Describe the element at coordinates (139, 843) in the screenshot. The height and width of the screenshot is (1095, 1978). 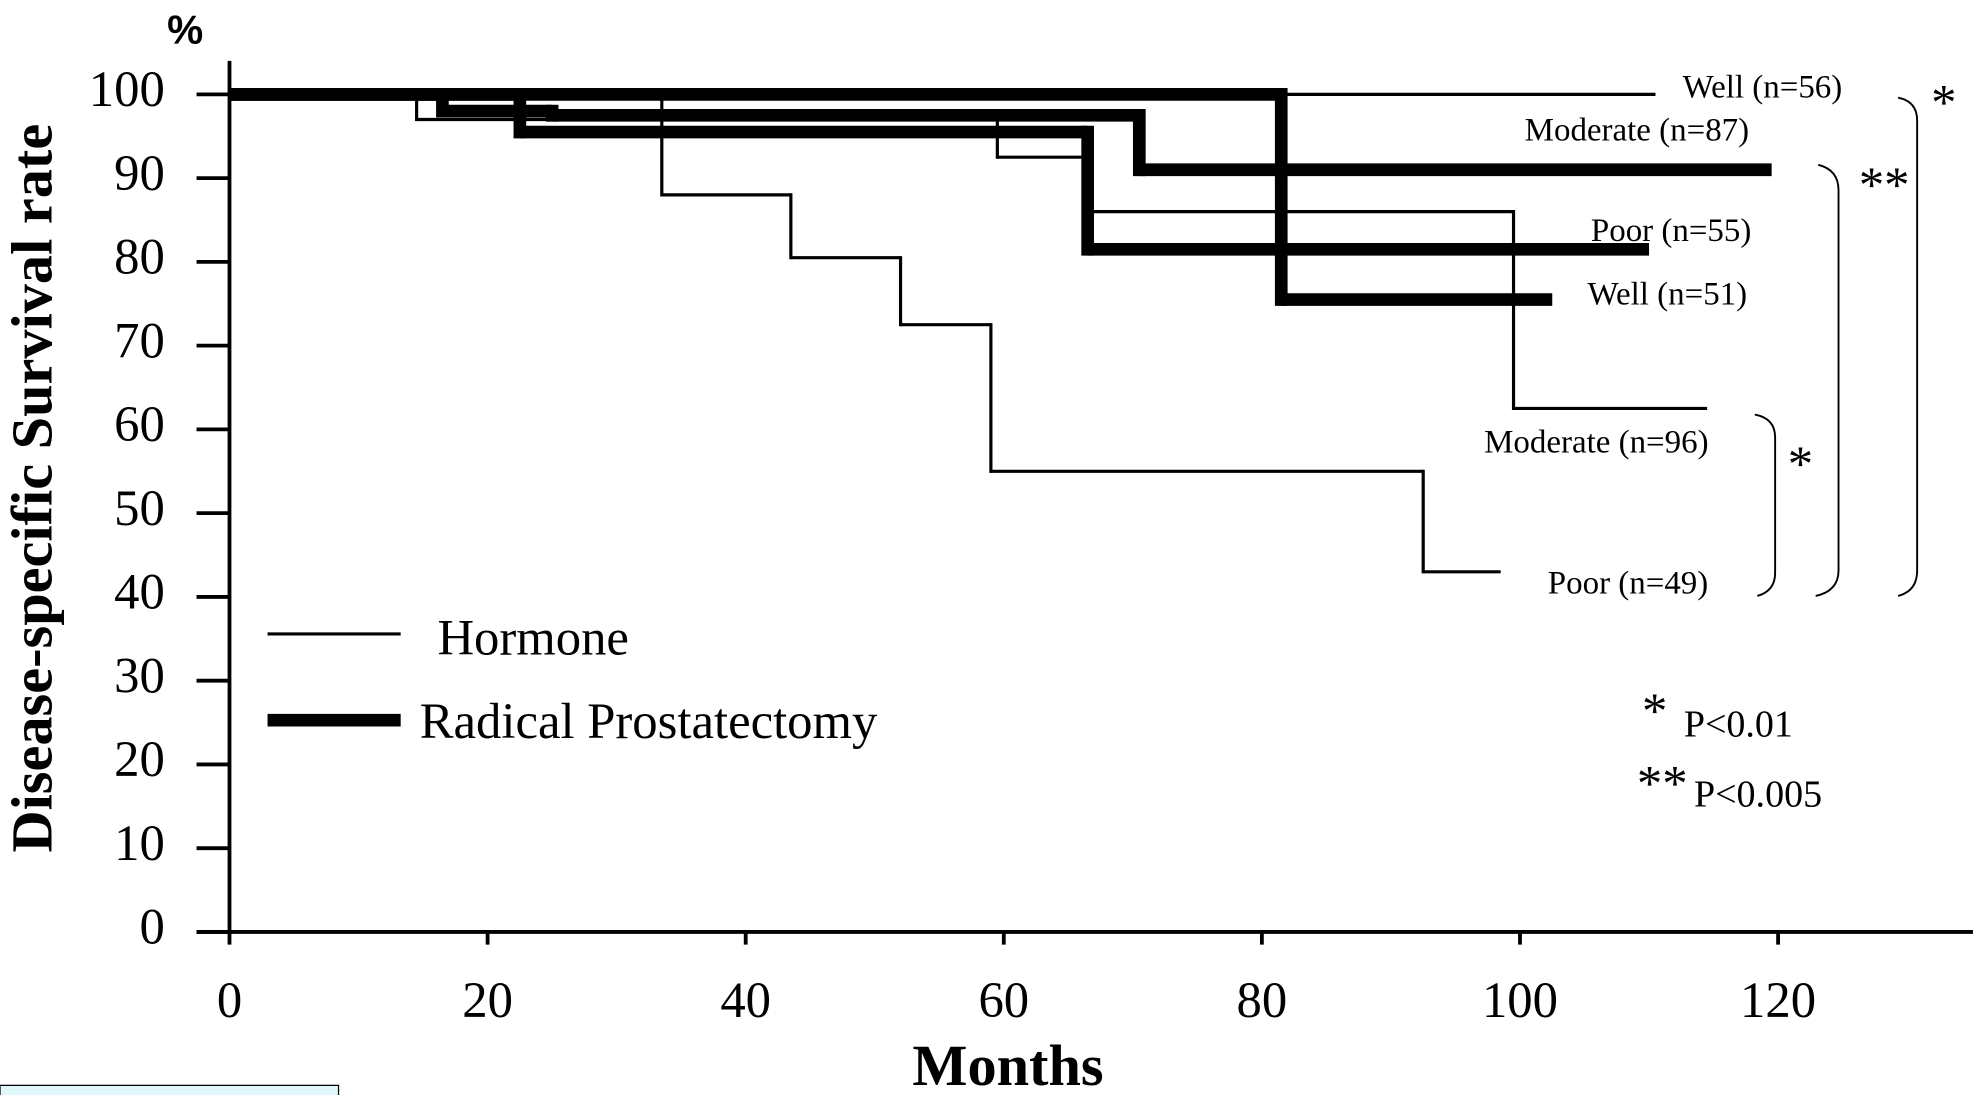
I see `y-tick-label: 10` at that location.